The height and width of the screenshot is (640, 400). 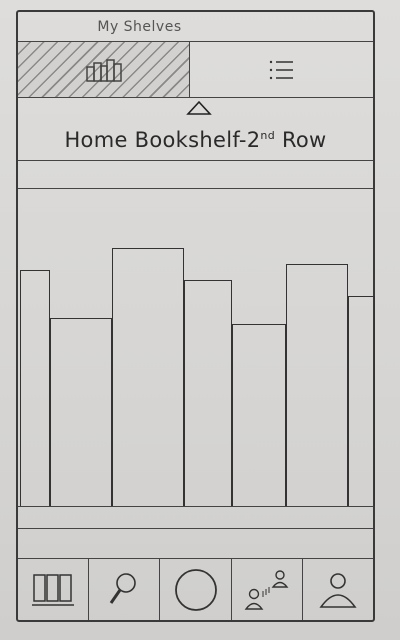 I want to click on tab-profile, so click(x=338, y=589).